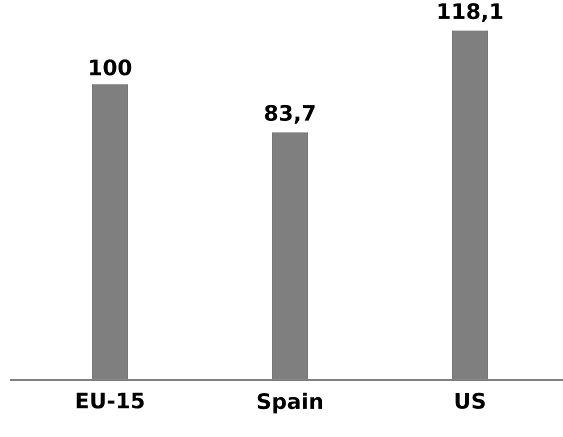  What do you see at coordinates (289, 114) in the screenshot?
I see `data-label: 83,7` at bounding box center [289, 114].